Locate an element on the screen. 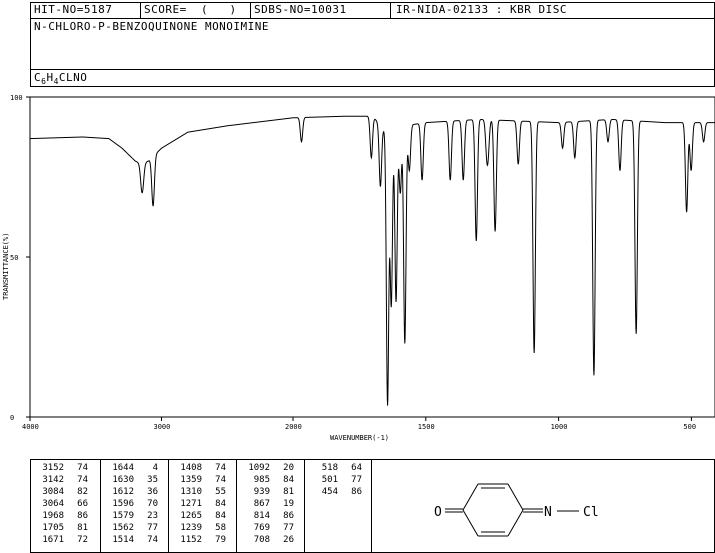 The image size is (715, 553). peak-transmittance: 72 is located at coordinates (82, 540).